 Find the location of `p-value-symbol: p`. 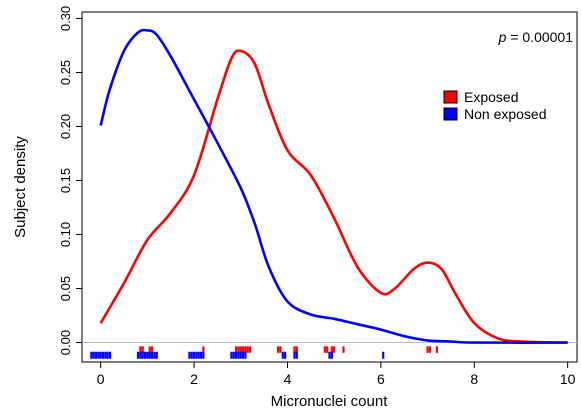

p-value-symbol: p is located at coordinates (502, 37).